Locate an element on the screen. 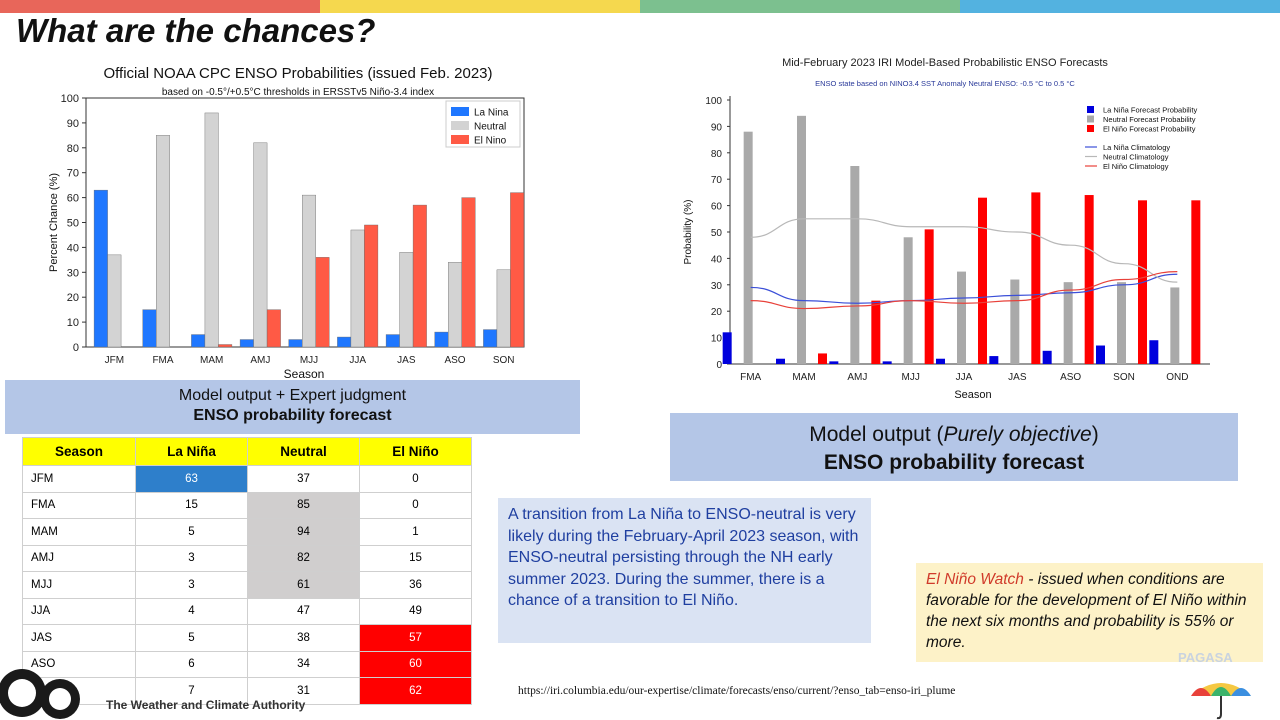 The height and width of the screenshot is (720, 1280). noaa-legend-label: Neutral is located at coordinates (490, 127).